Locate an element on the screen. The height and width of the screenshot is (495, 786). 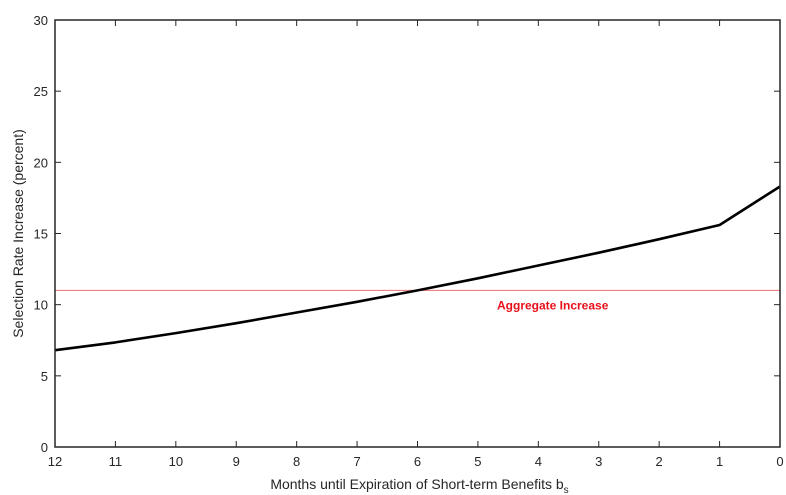
x-tick-label: 12 is located at coordinates (55, 461).